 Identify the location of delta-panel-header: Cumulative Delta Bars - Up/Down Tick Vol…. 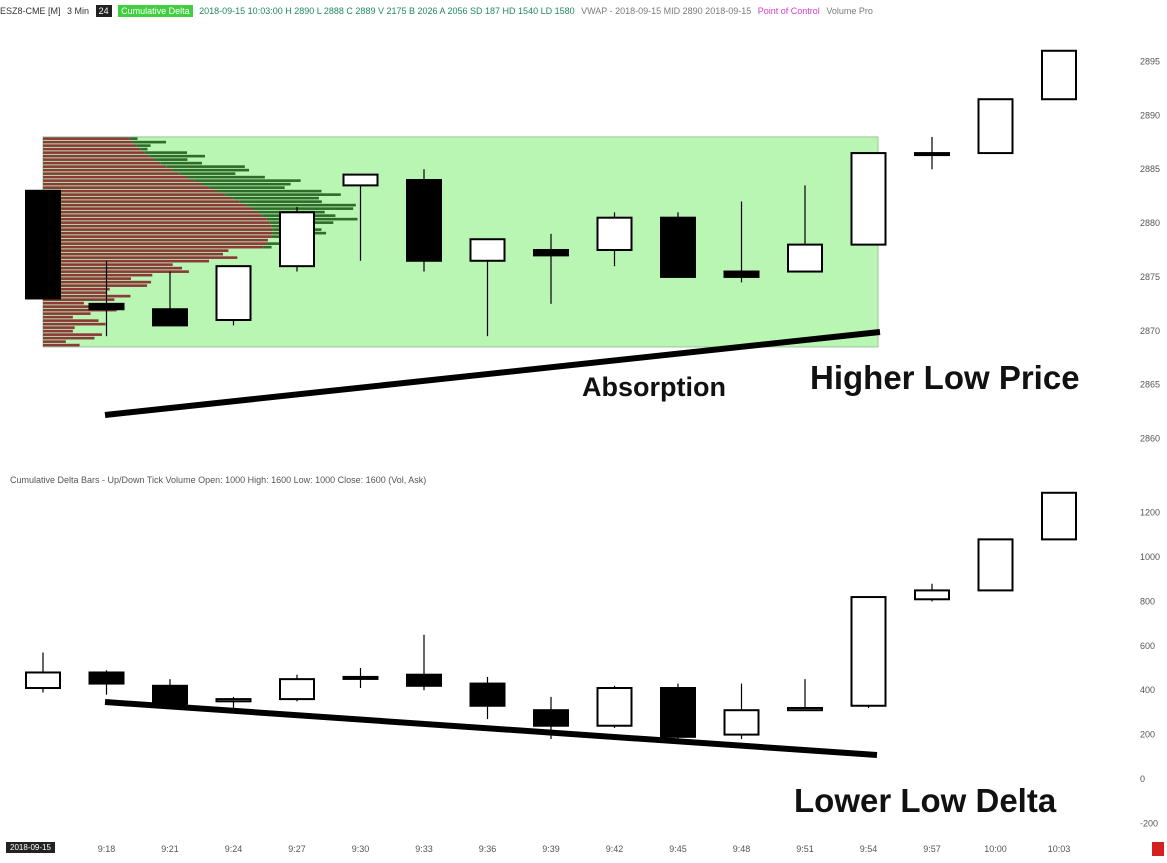
(218, 480).